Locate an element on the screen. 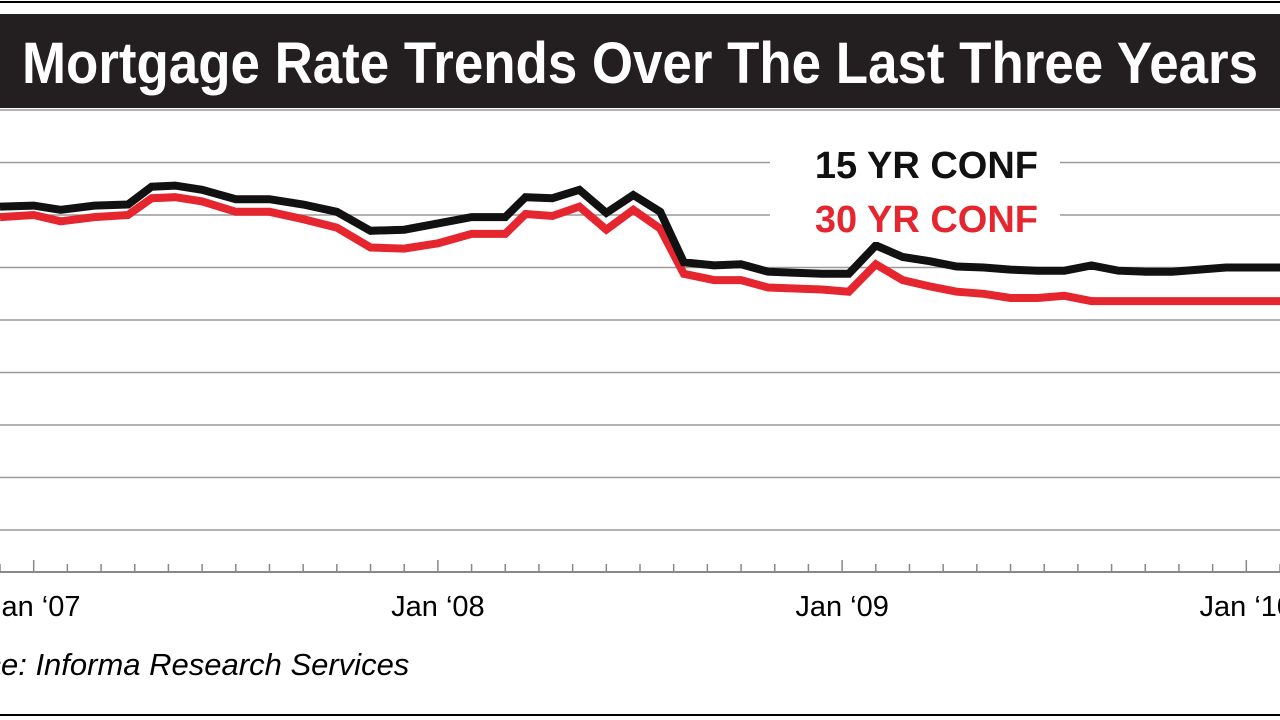 The image size is (1280, 720). x-tick-label: Jan ‘07 is located at coordinates (40, 607).